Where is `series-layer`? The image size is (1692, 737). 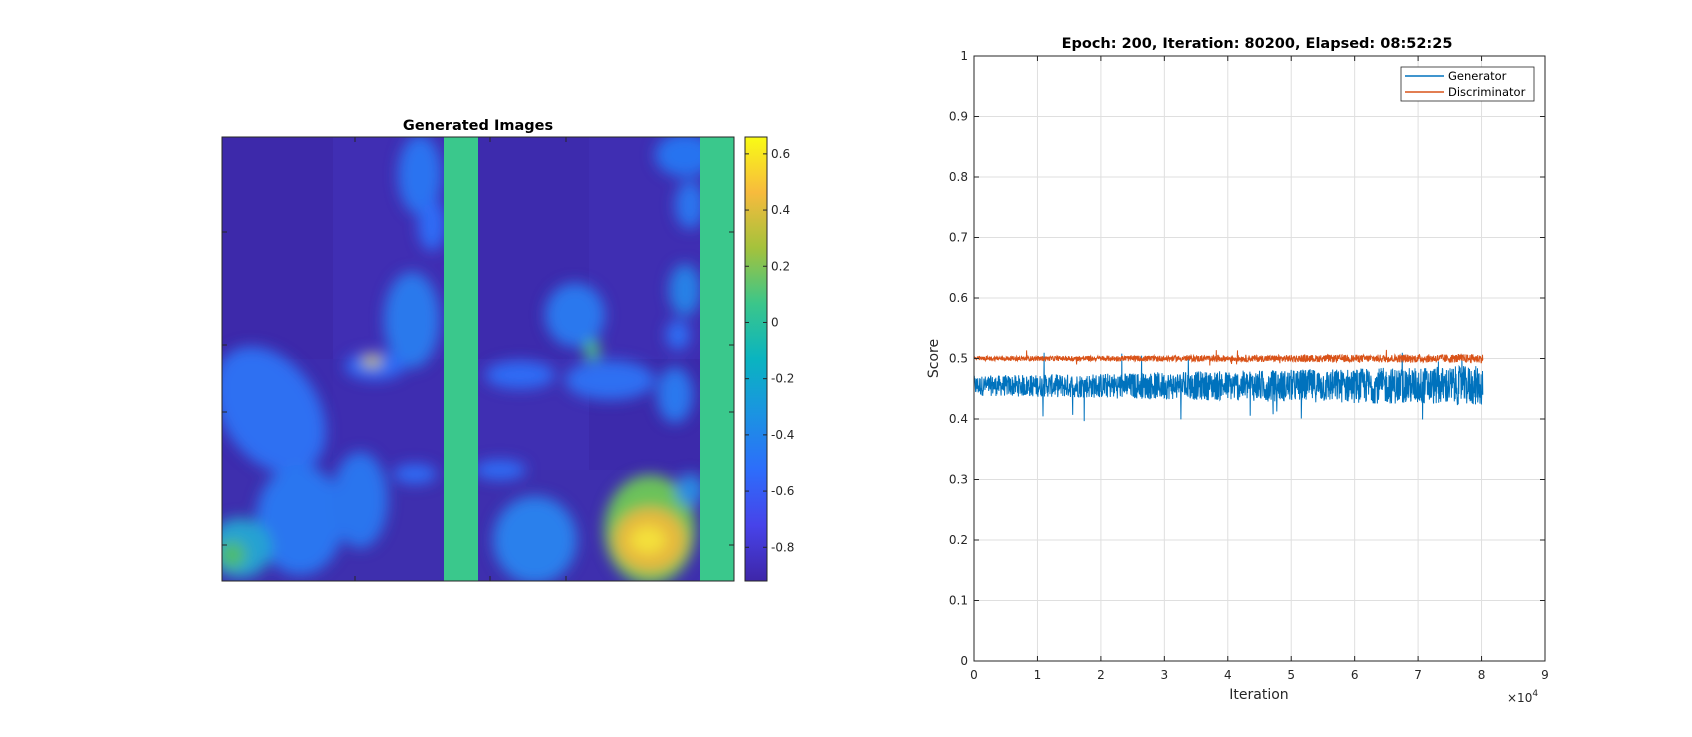
series-layer is located at coordinates (1228, 385).